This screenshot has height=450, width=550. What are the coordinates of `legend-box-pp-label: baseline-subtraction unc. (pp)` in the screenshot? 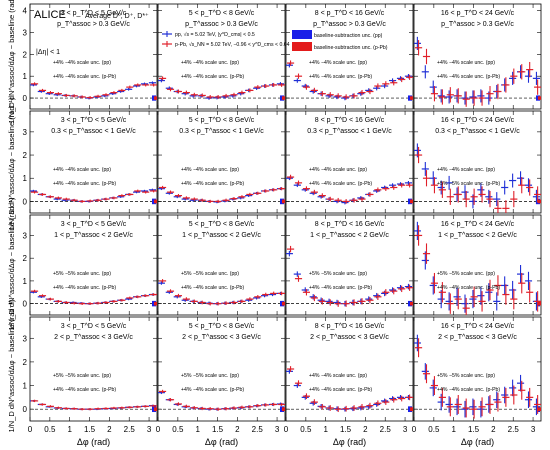 It's located at (348, 36).